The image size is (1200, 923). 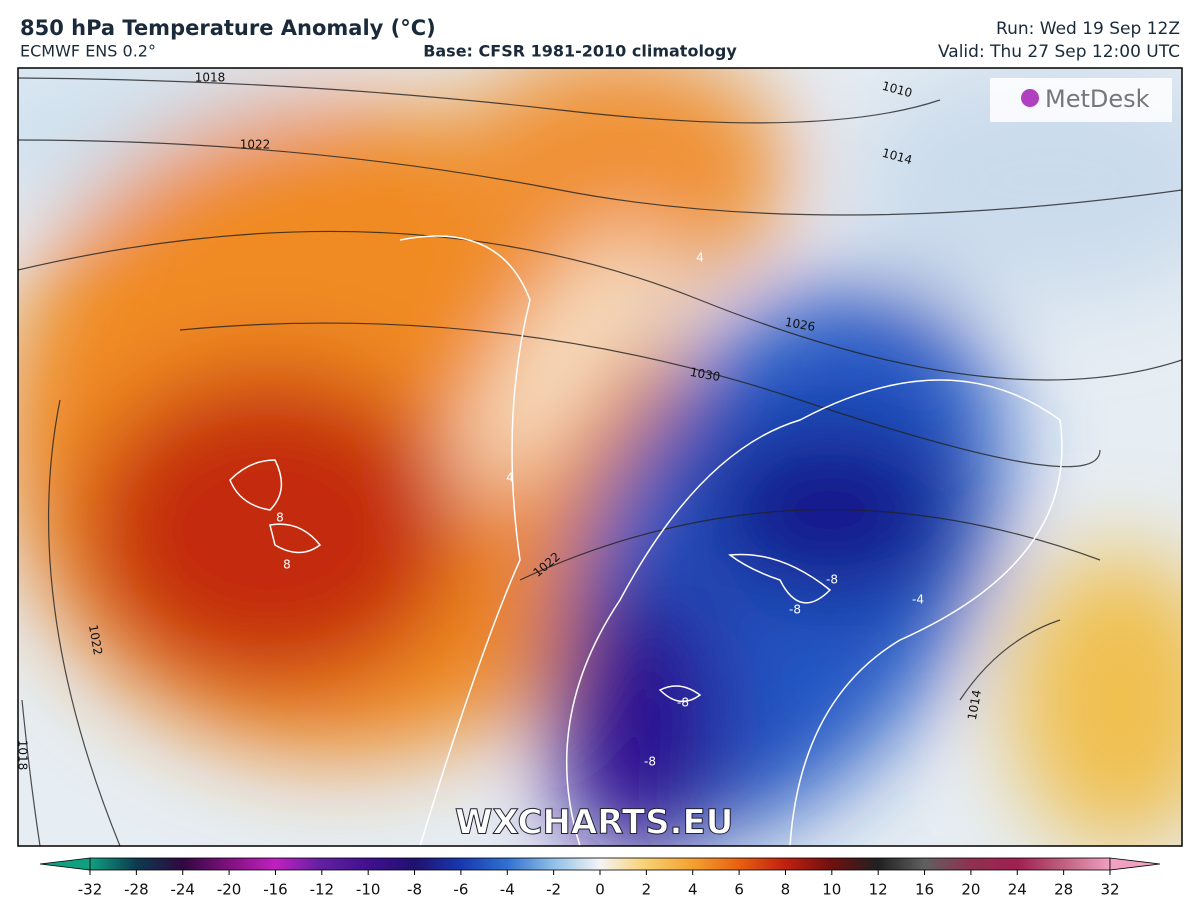 I want to click on colorbar-tick-label: 24, so click(x=1017, y=890).